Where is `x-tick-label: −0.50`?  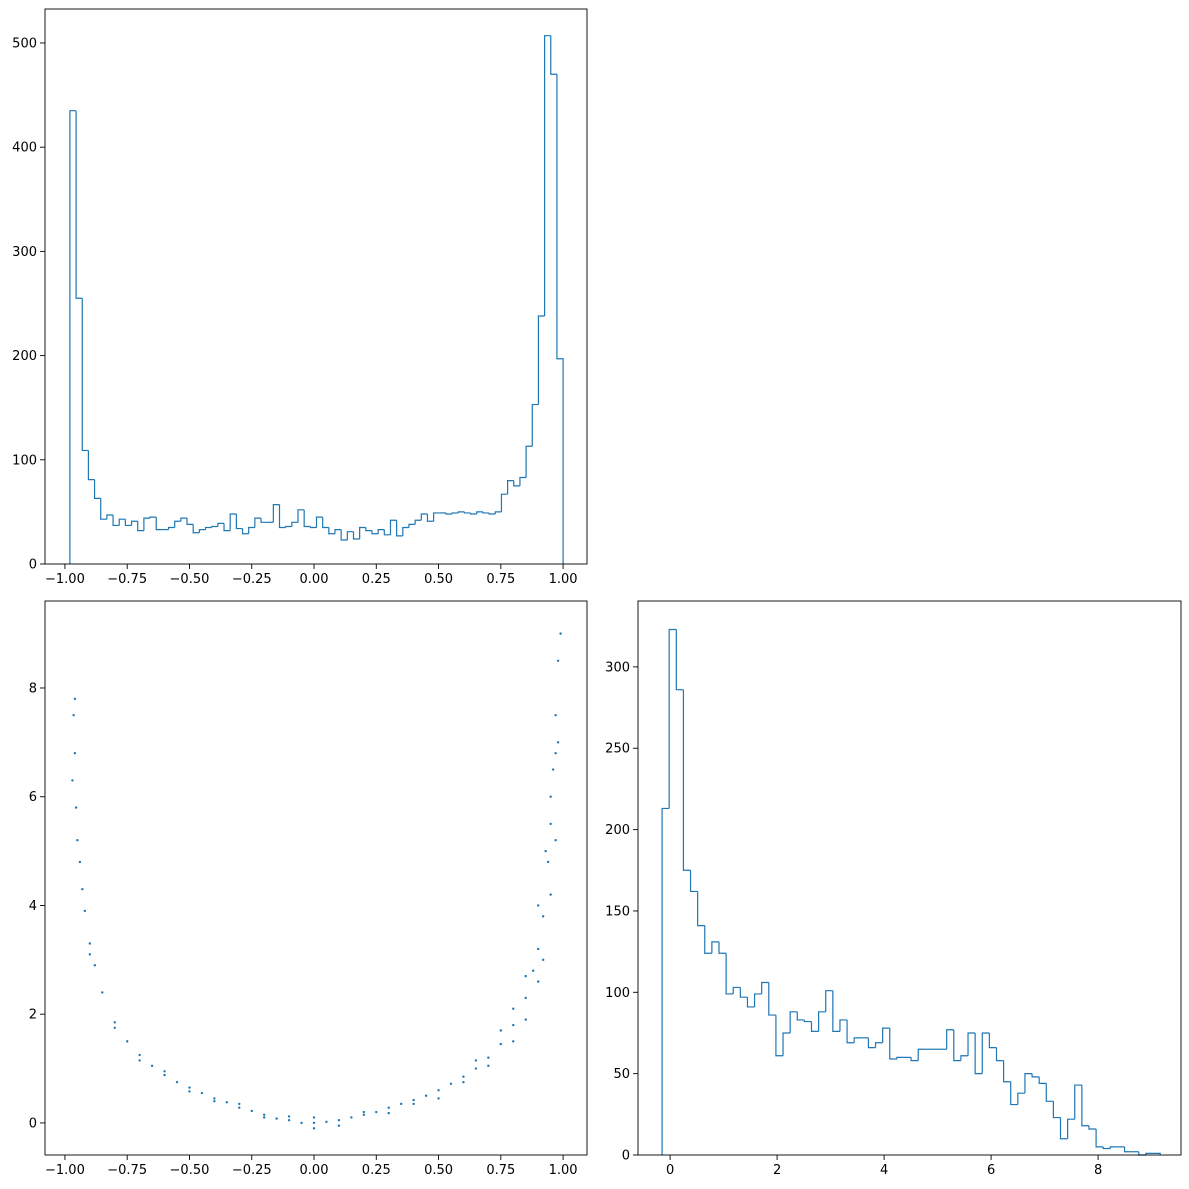
x-tick-label: −0.50 is located at coordinates (190, 1170).